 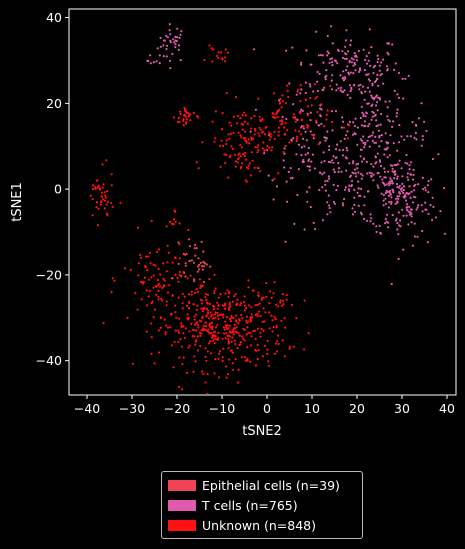 What do you see at coordinates (250, 505) in the screenshot?
I see `legend-label-t-cells: T cells (n=765)` at bounding box center [250, 505].